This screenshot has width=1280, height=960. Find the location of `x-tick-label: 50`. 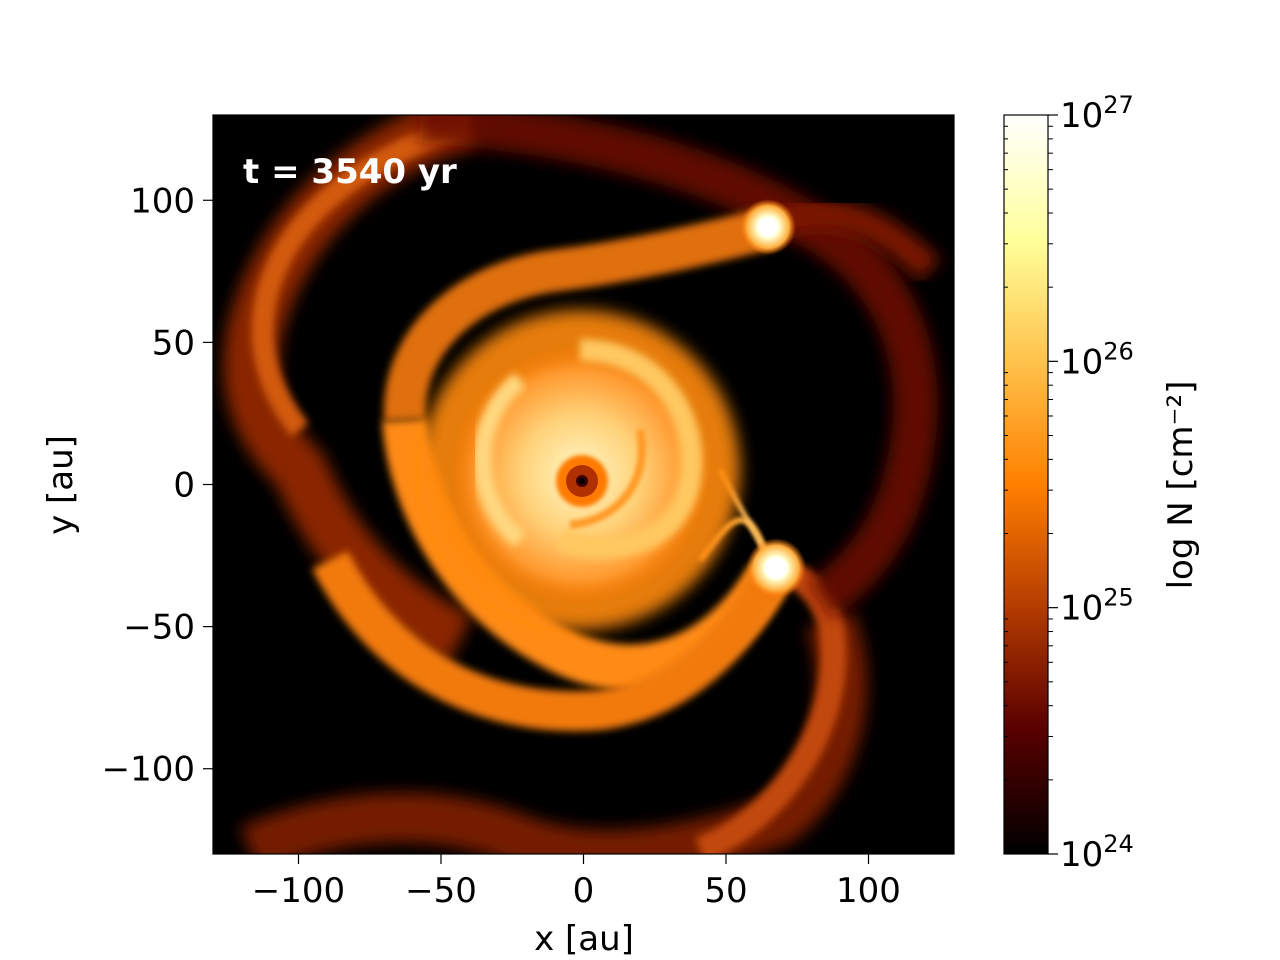

x-tick-label: 50 is located at coordinates (725, 891).